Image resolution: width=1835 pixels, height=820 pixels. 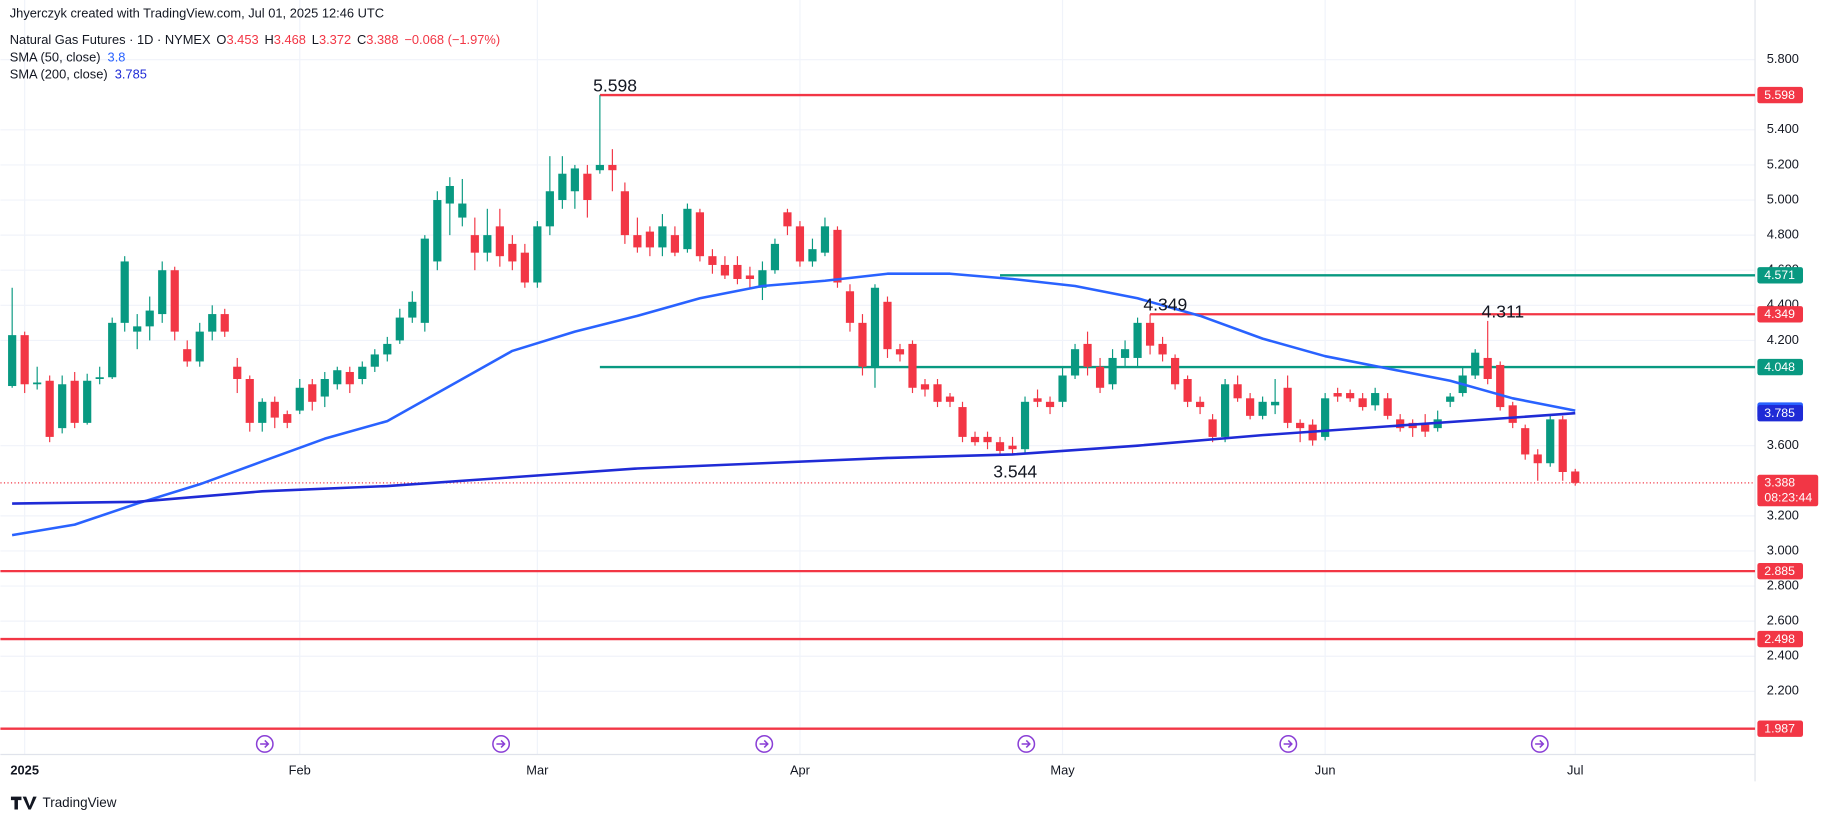 What do you see at coordinates (1783, 339) in the screenshot?
I see `y-tick-label: 4.200` at bounding box center [1783, 339].